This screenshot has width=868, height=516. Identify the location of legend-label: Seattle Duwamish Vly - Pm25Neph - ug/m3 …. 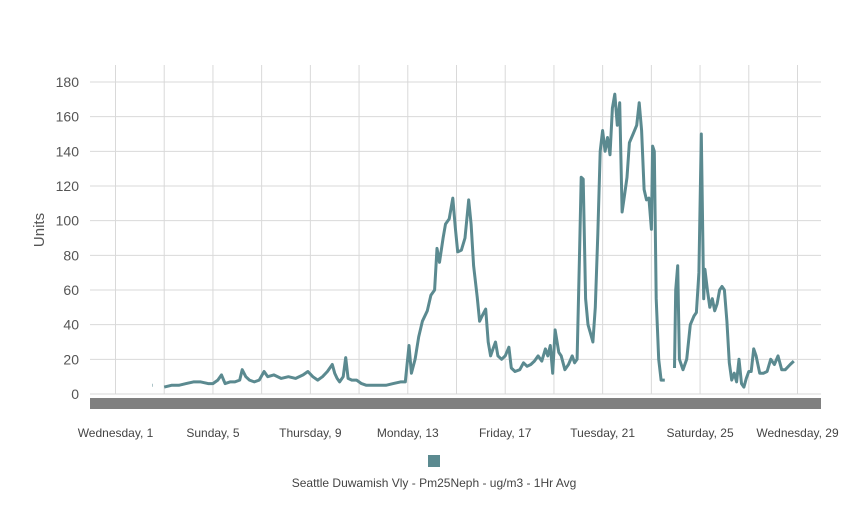
(434, 483).